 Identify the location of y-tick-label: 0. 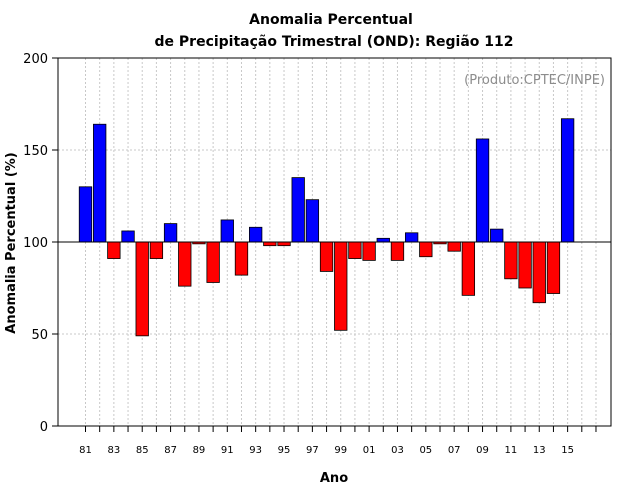
(44, 427).